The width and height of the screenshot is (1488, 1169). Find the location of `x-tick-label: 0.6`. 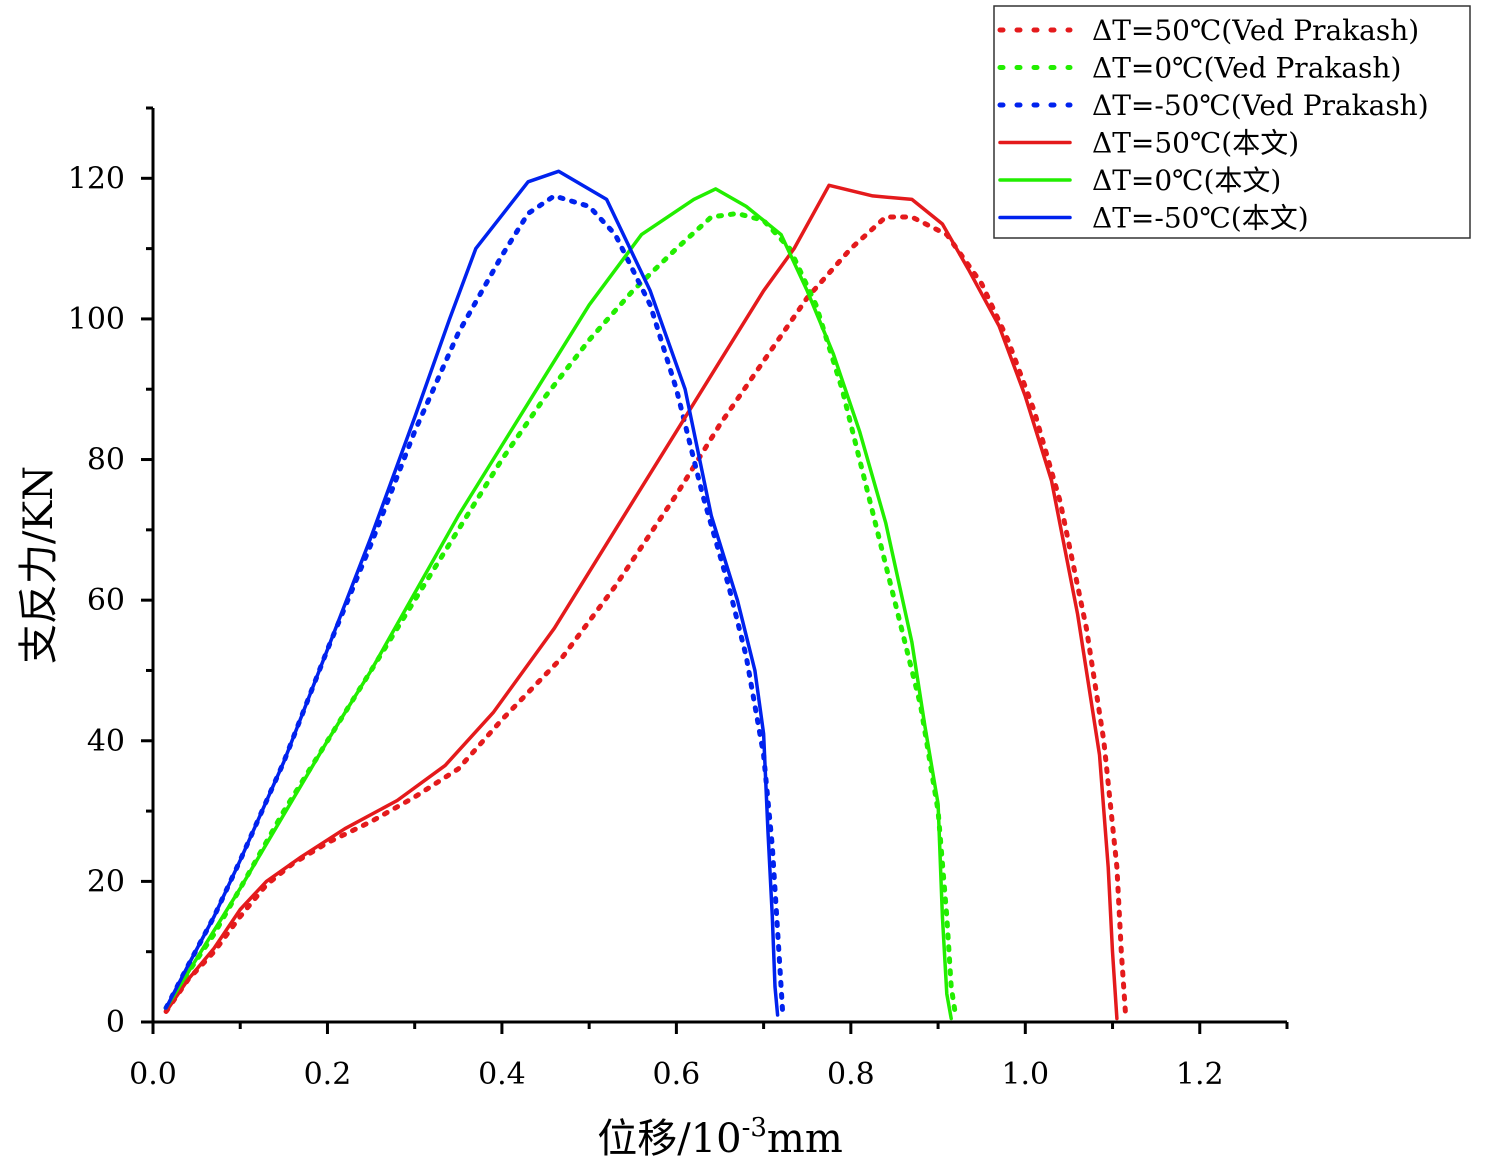

x-tick-label: 0.6 is located at coordinates (677, 1074).